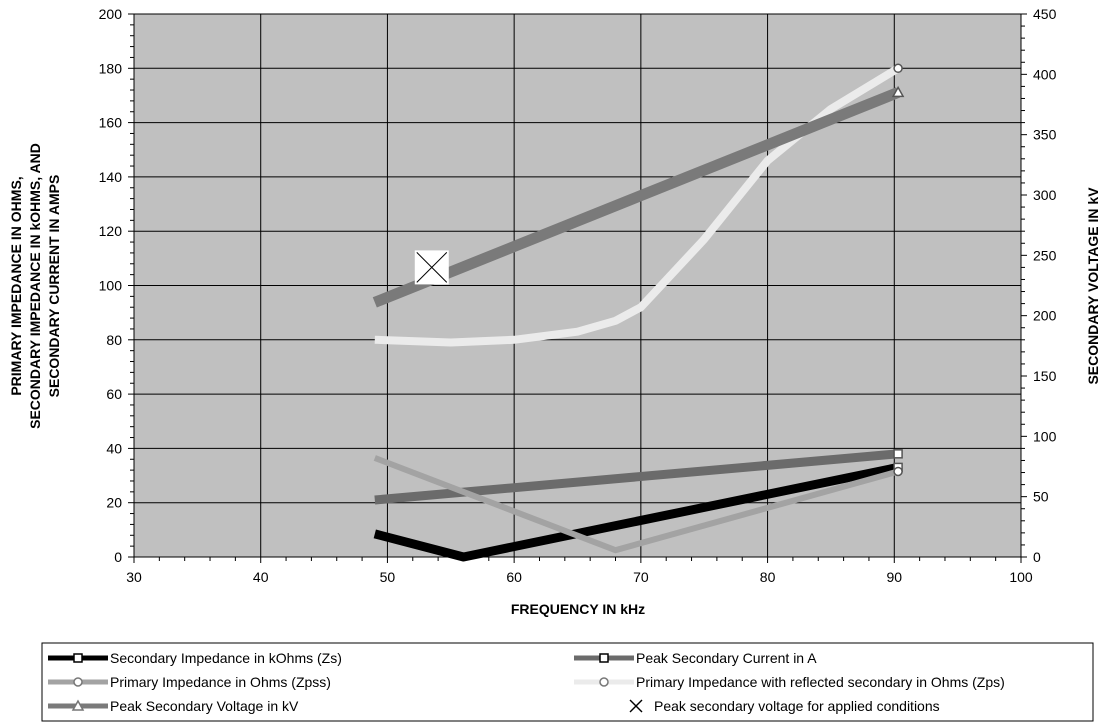 Image resolution: width=1110 pixels, height=726 pixels. Describe the element at coordinates (1045, 74) in the screenshot. I see `y-right-tick-label: 400` at that location.